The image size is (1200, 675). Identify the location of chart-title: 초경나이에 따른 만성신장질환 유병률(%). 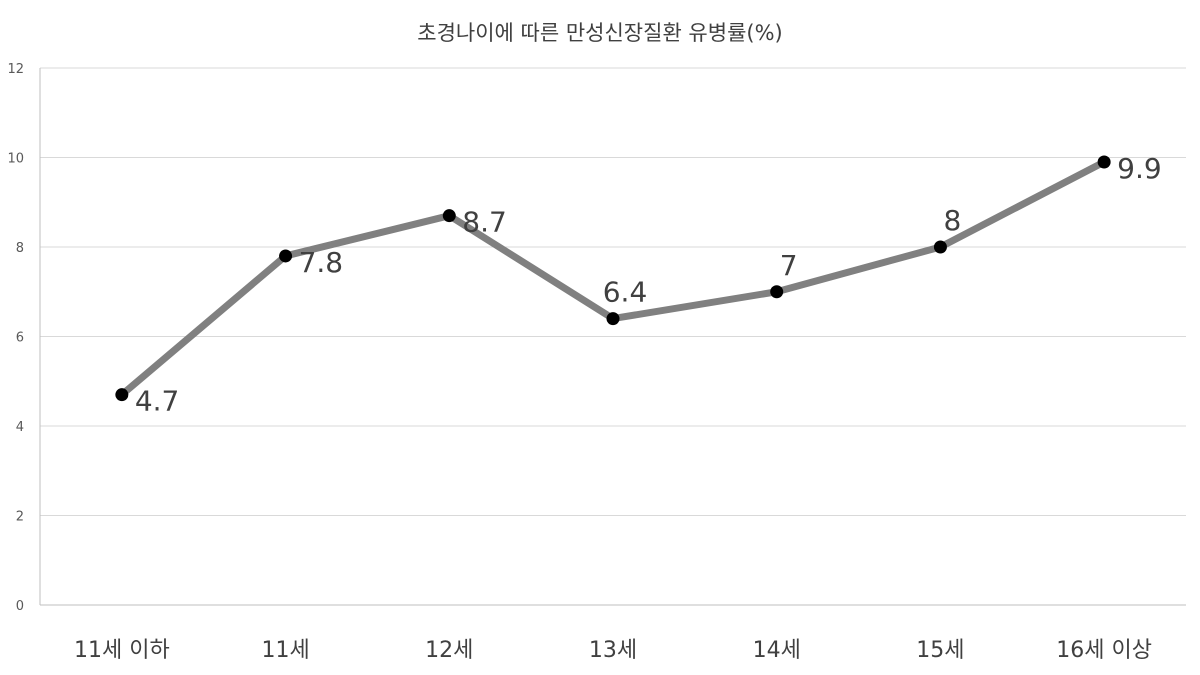
(599, 33).